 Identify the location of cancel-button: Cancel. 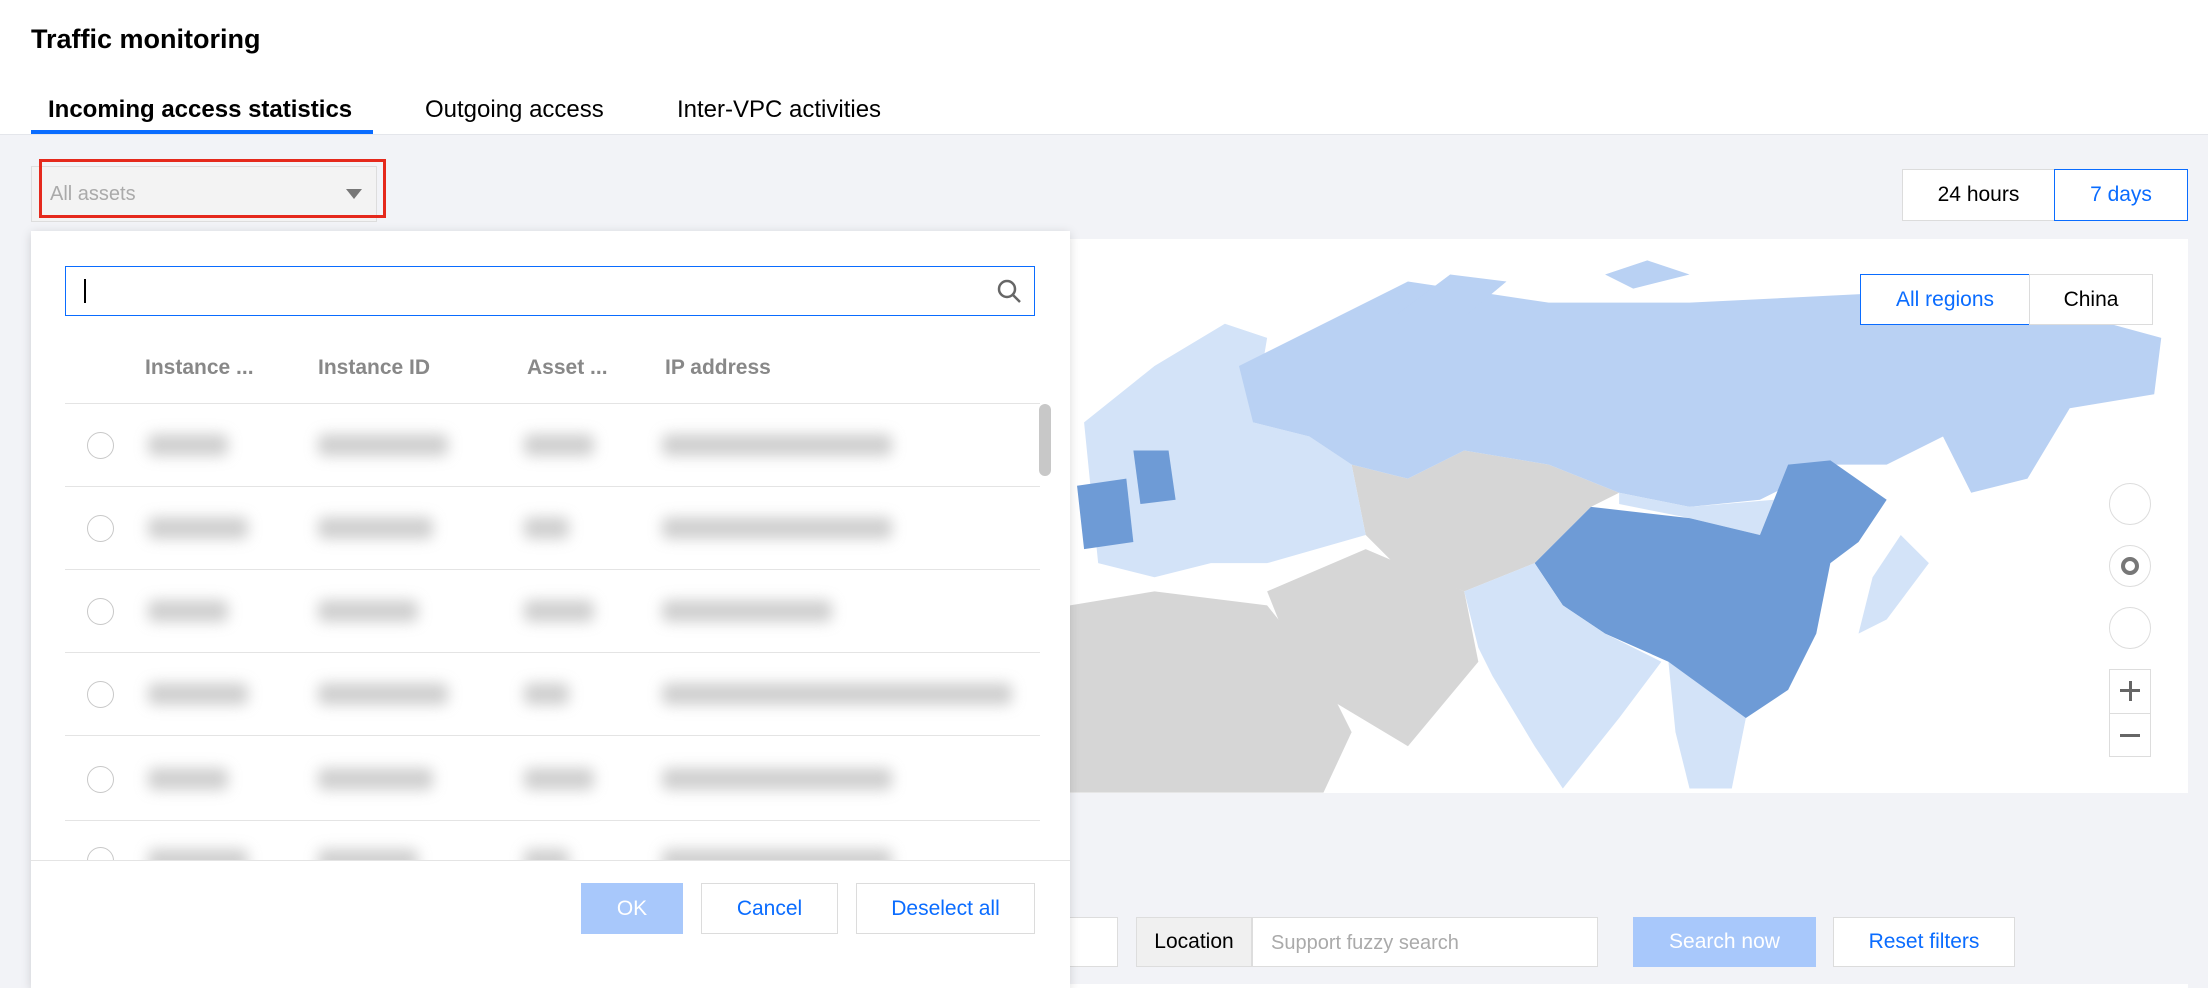
(769, 908).